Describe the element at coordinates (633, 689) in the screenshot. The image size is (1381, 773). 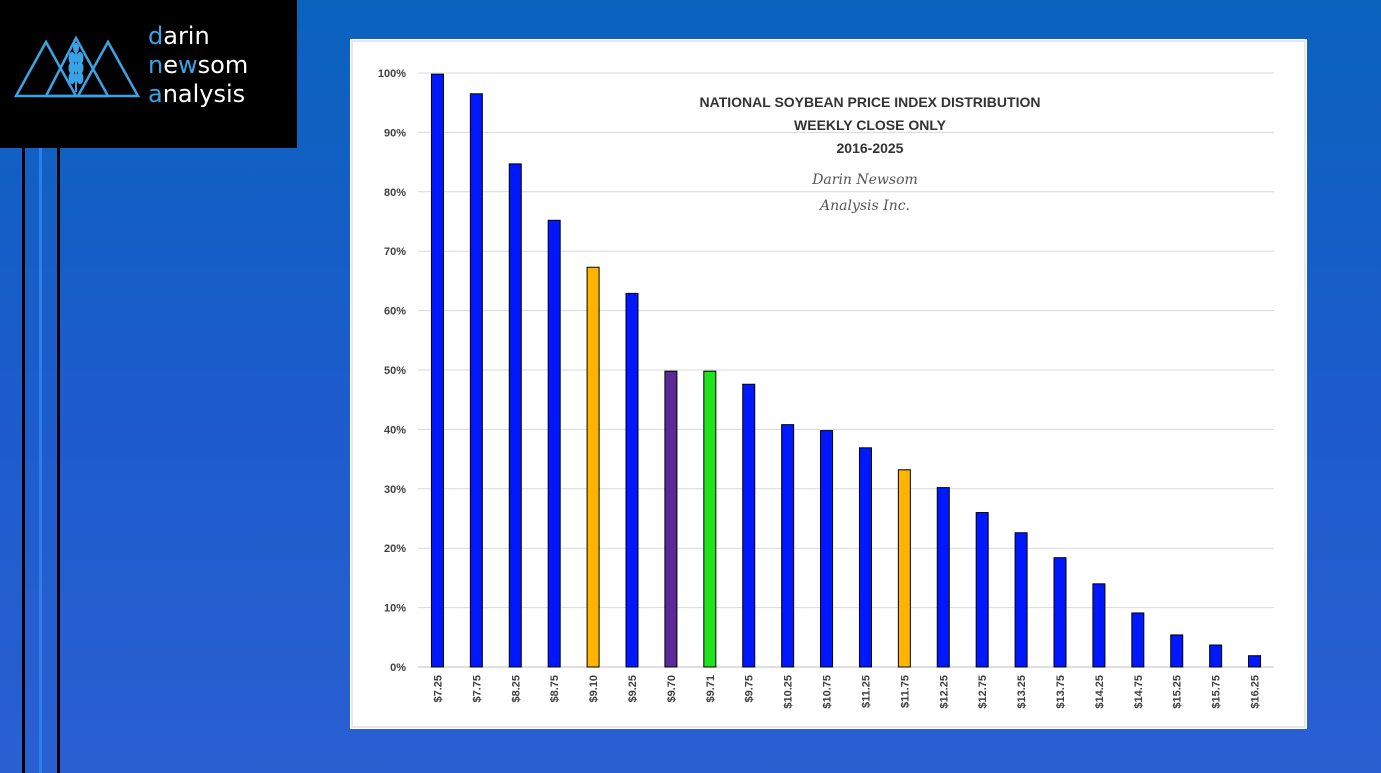
I see `x-tick-label: $9.25` at that location.